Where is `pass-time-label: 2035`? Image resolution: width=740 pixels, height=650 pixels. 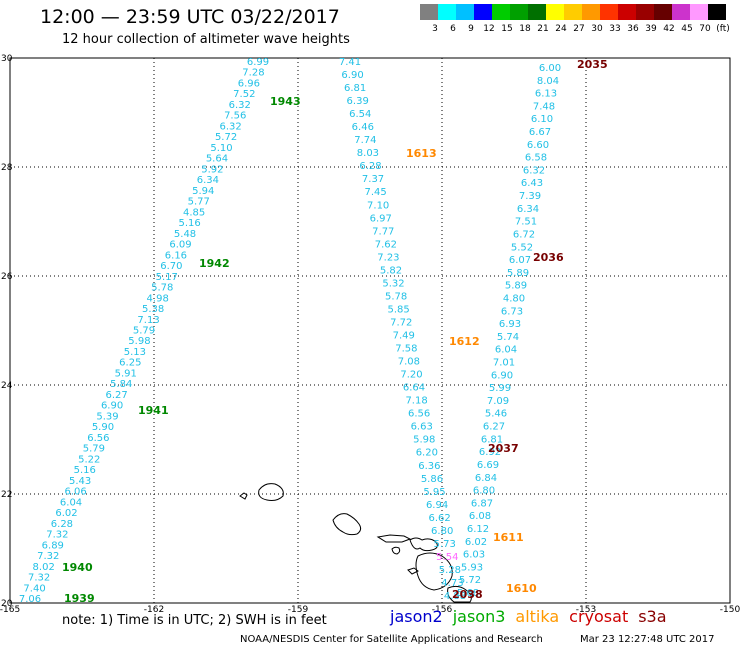 pass-time-label: 2035 is located at coordinates (592, 64).